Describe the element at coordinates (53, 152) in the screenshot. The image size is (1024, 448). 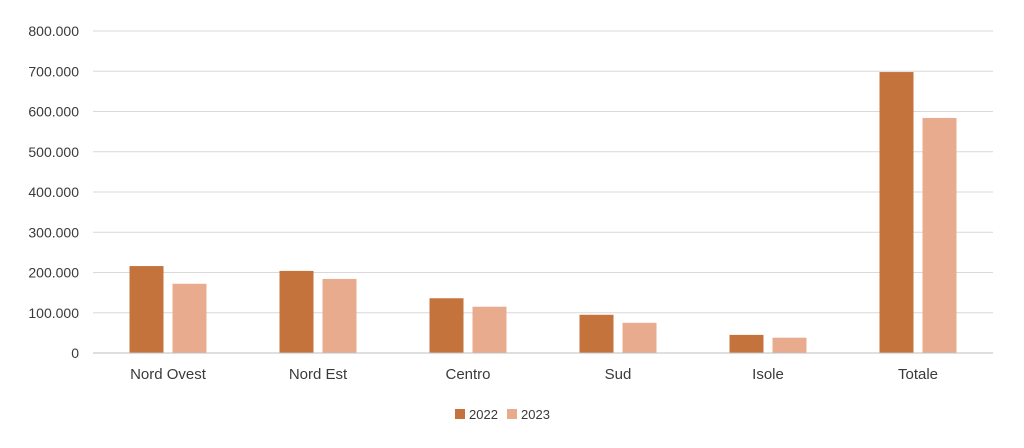
I see `y-tick-label: 500.000` at that location.